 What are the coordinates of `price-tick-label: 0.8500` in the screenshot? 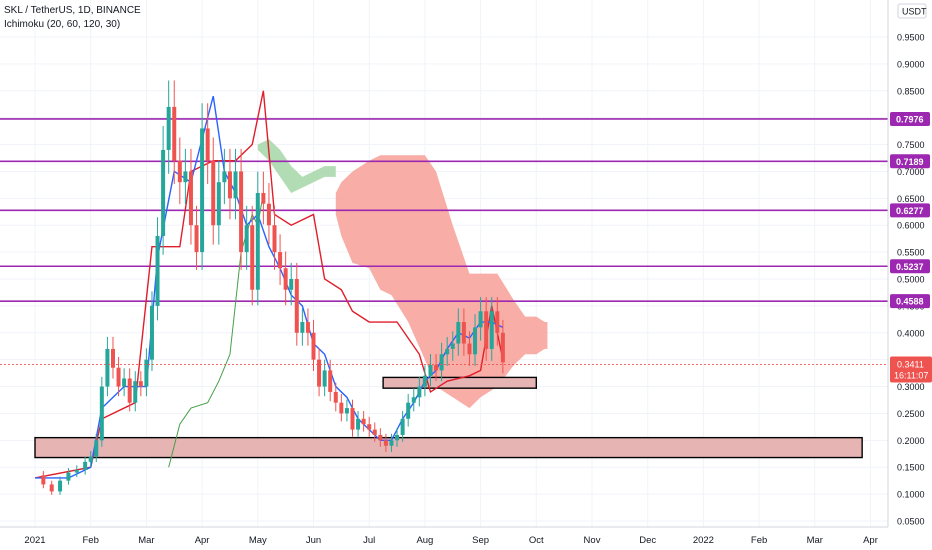 It's located at (911, 91).